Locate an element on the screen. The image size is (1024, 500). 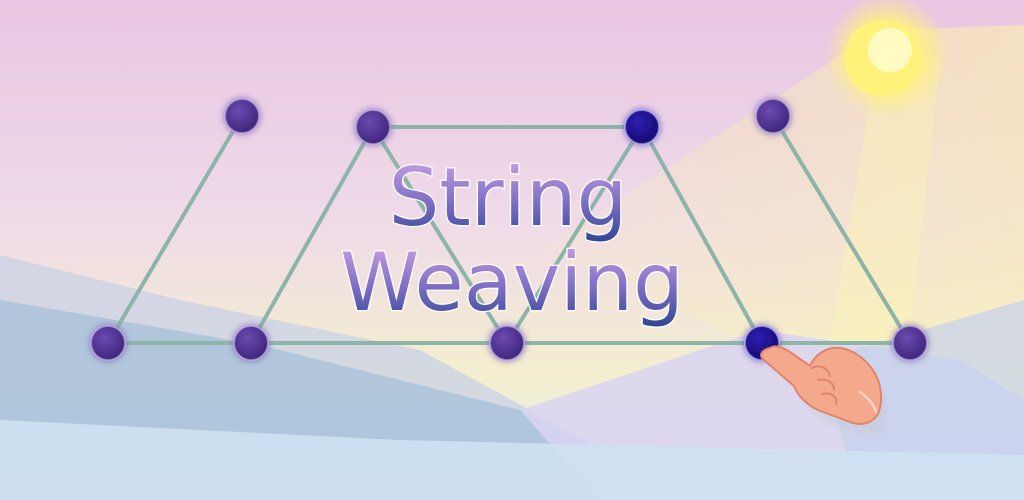
title-line-2: Weaving is located at coordinates (512, 282).